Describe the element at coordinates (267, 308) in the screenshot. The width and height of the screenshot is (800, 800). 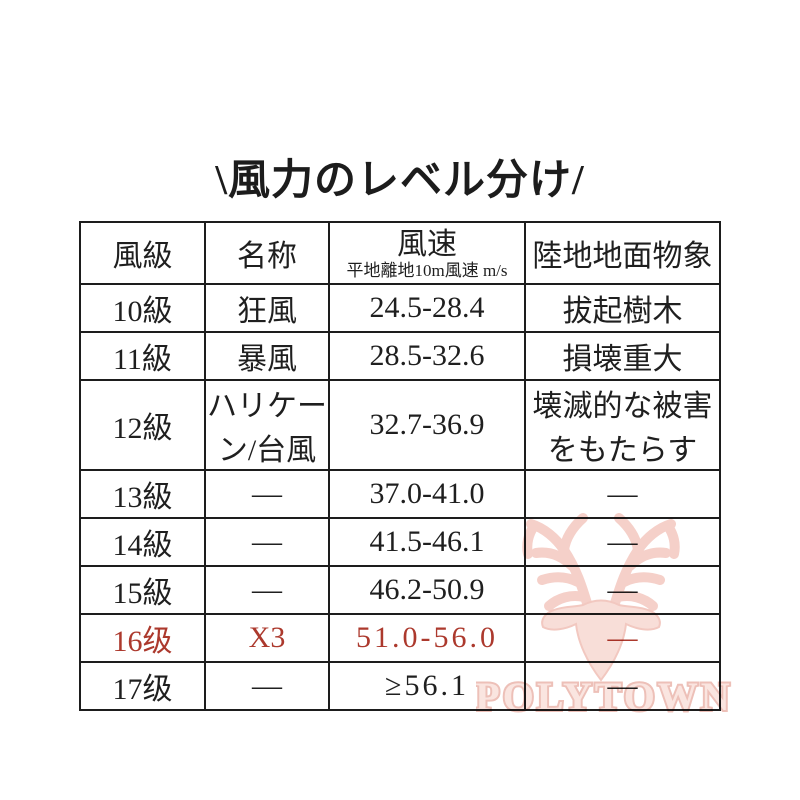
I see `cell-name: 狂風` at that location.